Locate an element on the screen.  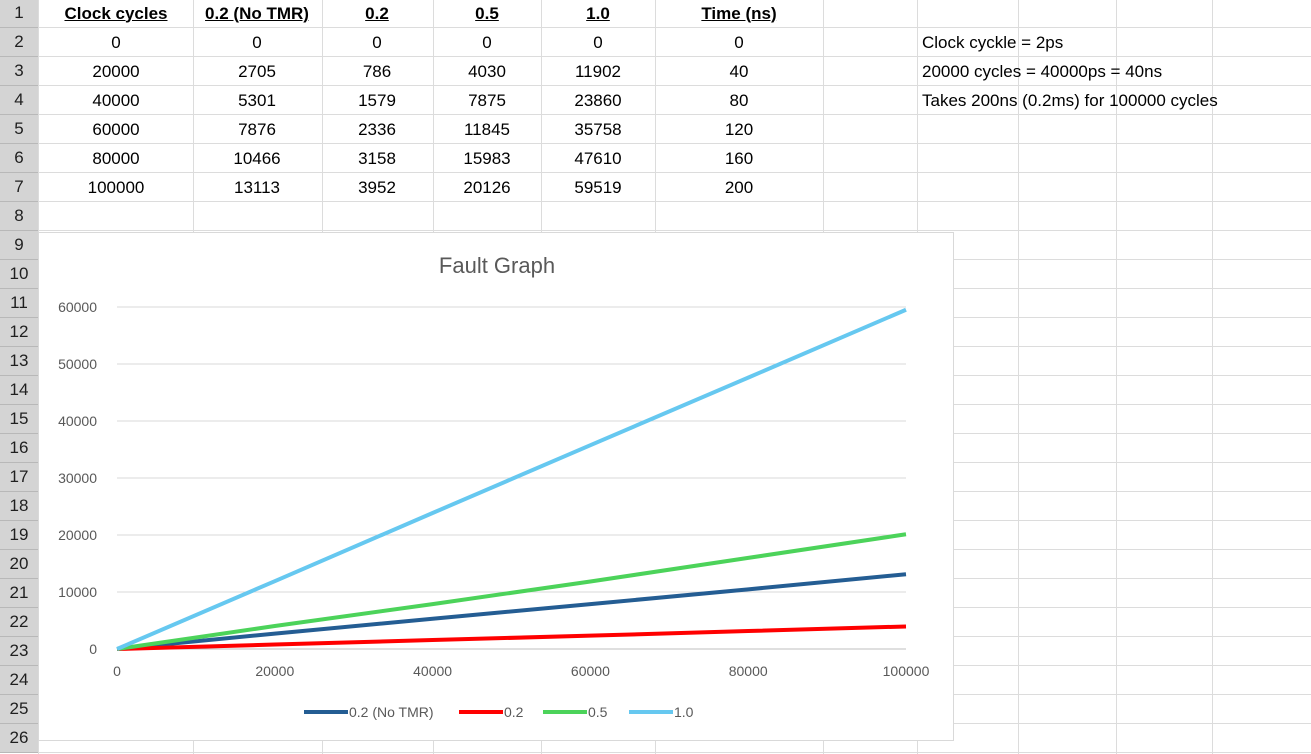
data-cell: 120 is located at coordinates (739, 129).